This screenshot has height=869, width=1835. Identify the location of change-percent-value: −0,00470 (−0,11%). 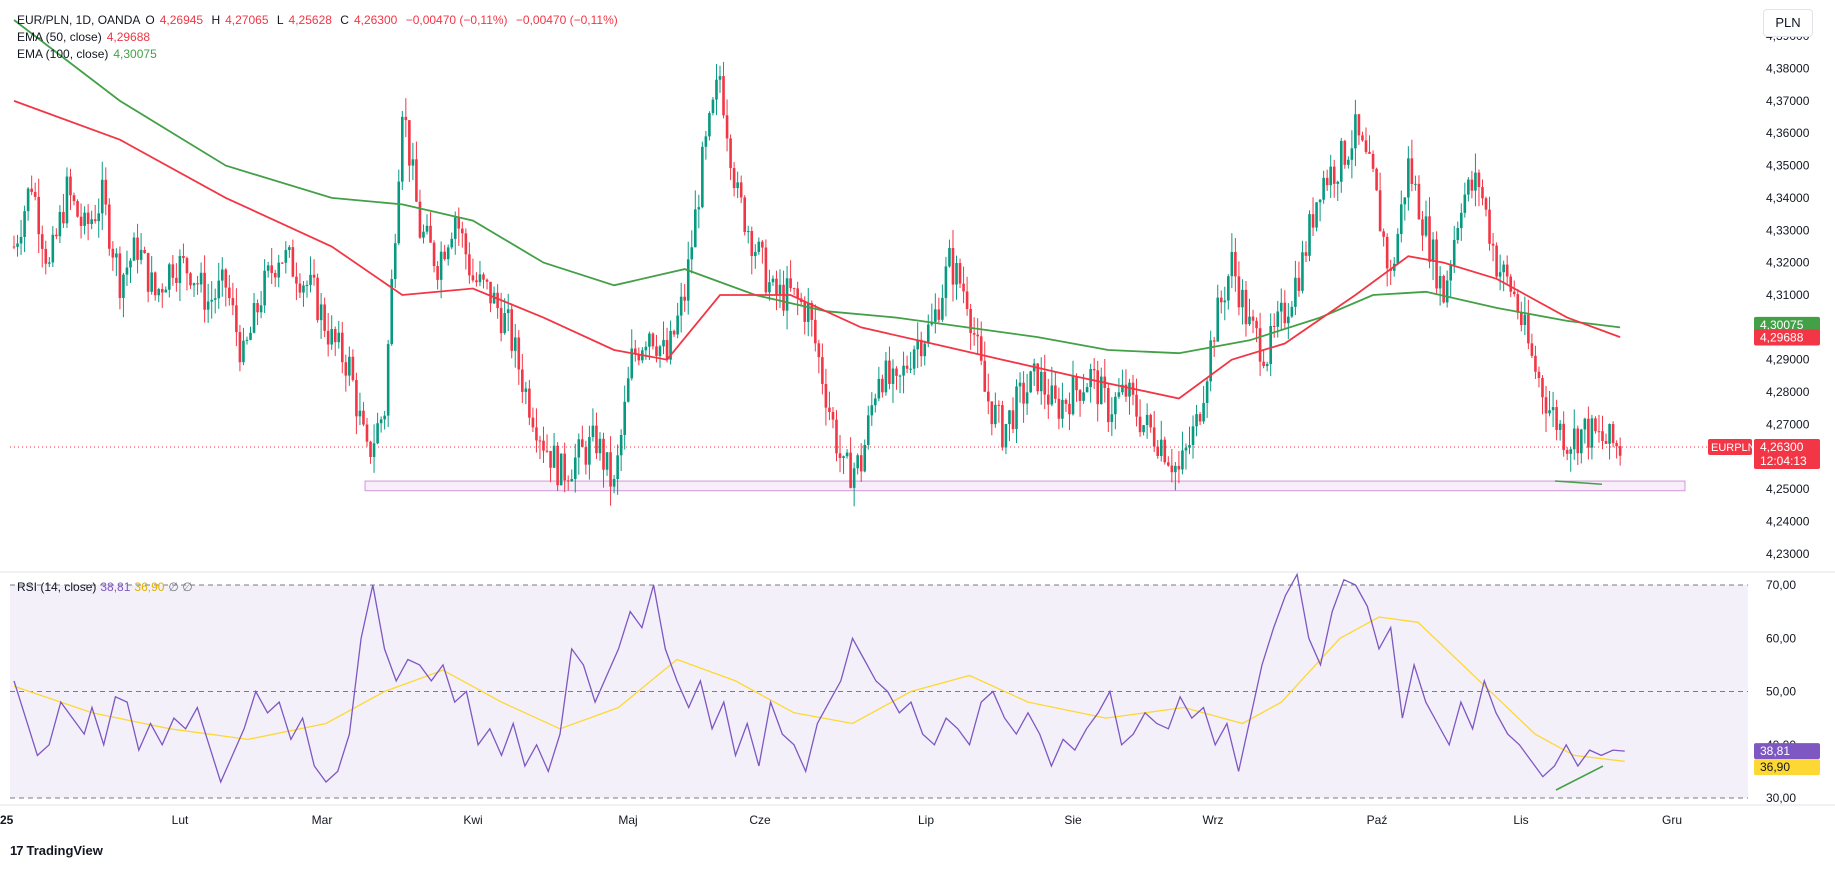
(566, 20).